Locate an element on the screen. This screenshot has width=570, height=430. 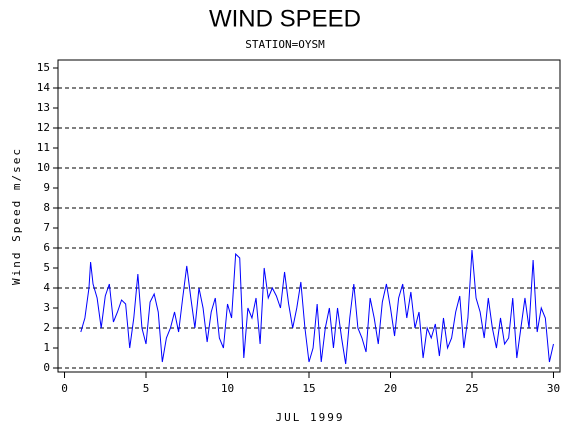
y-tick-label: 11 is located at coordinates (43, 147).